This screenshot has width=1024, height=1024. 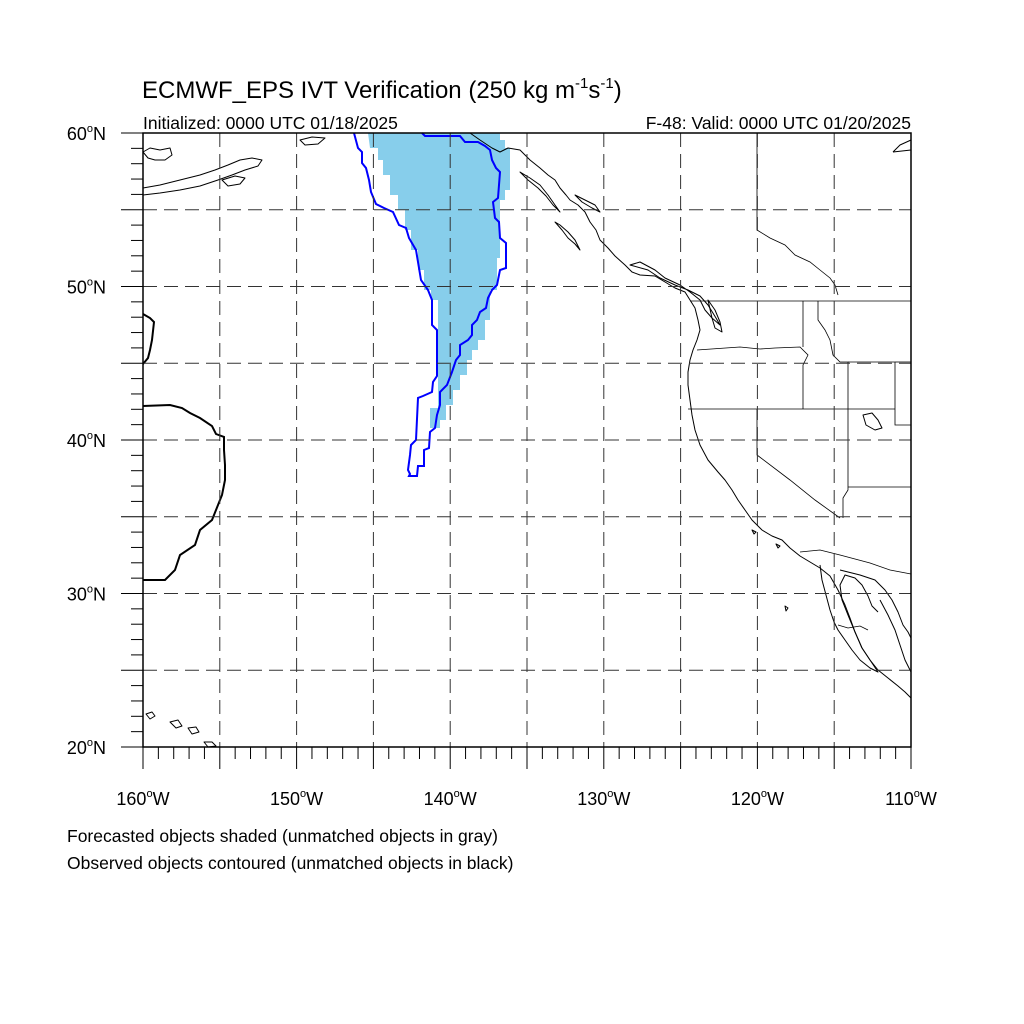 I want to click on forecast-object-shading, so click(x=439, y=280).